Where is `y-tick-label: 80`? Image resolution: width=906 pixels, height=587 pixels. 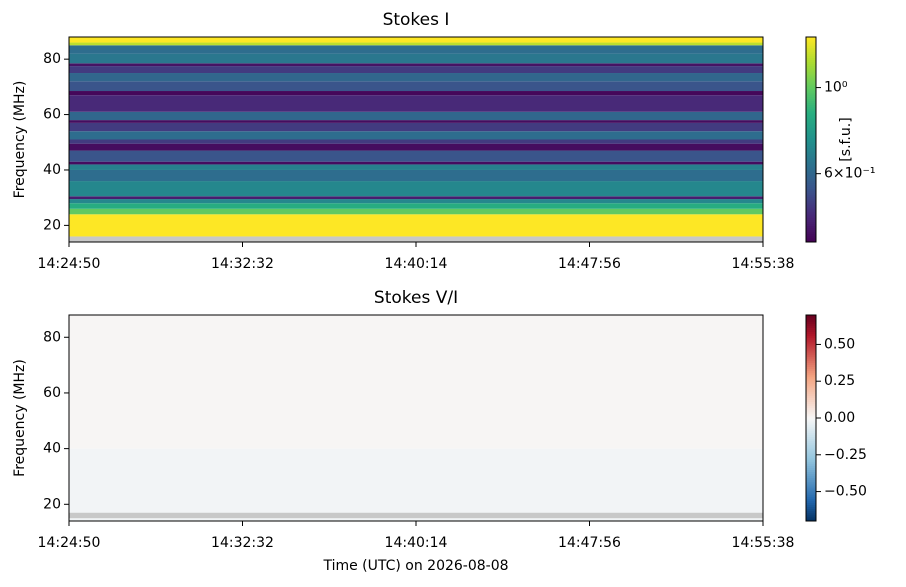 y-tick-label: 80 is located at coordinates (52, 337).